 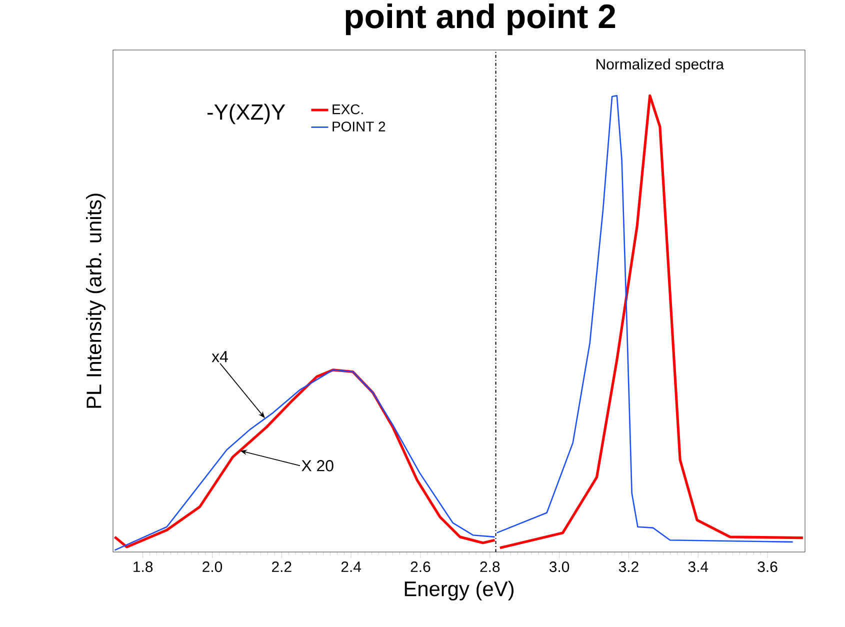 I want to click on text: Normalized spectra, so click(x=660, y=65).